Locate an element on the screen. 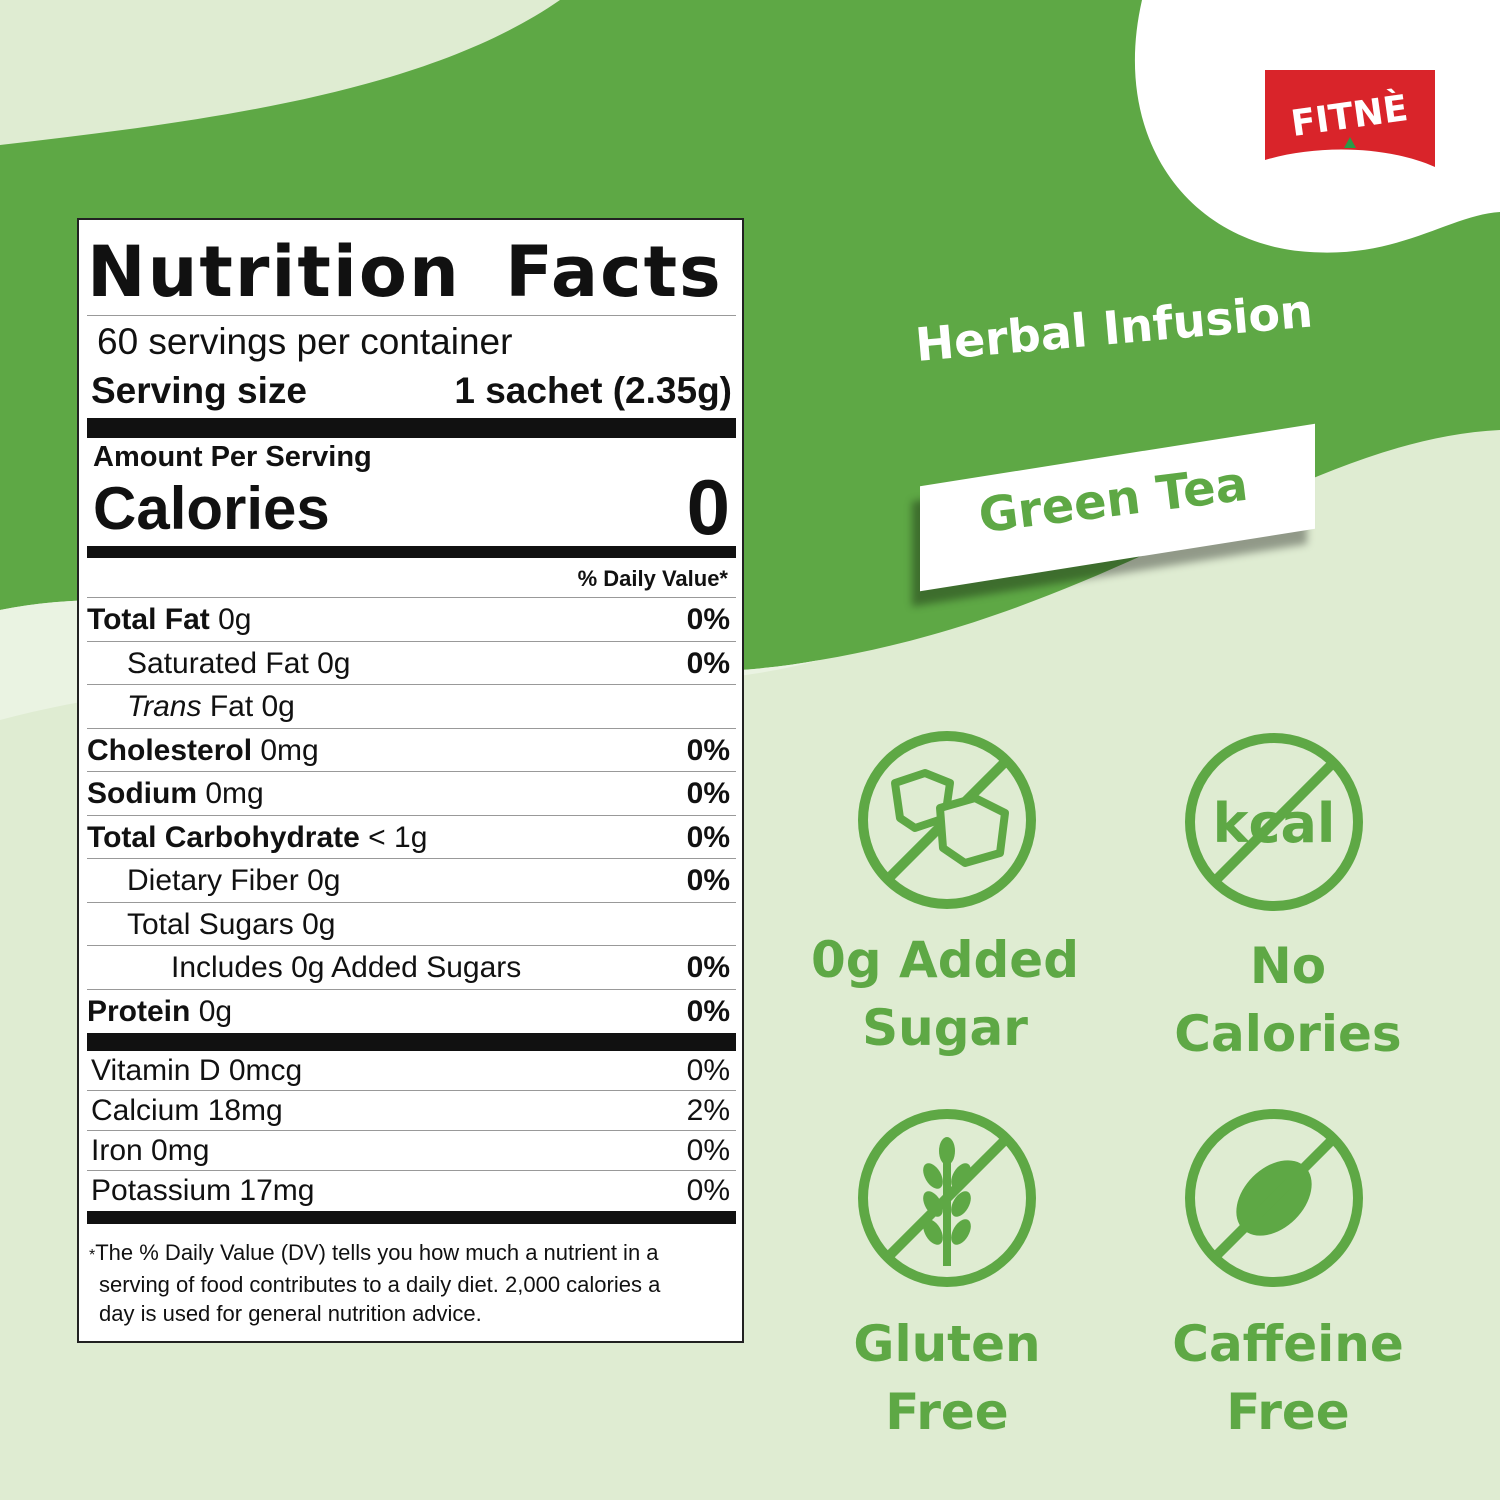 The height and width of the screenshot is (1500, 1500). no-sugar-cubes-icon is located at coordinates (947, 820).